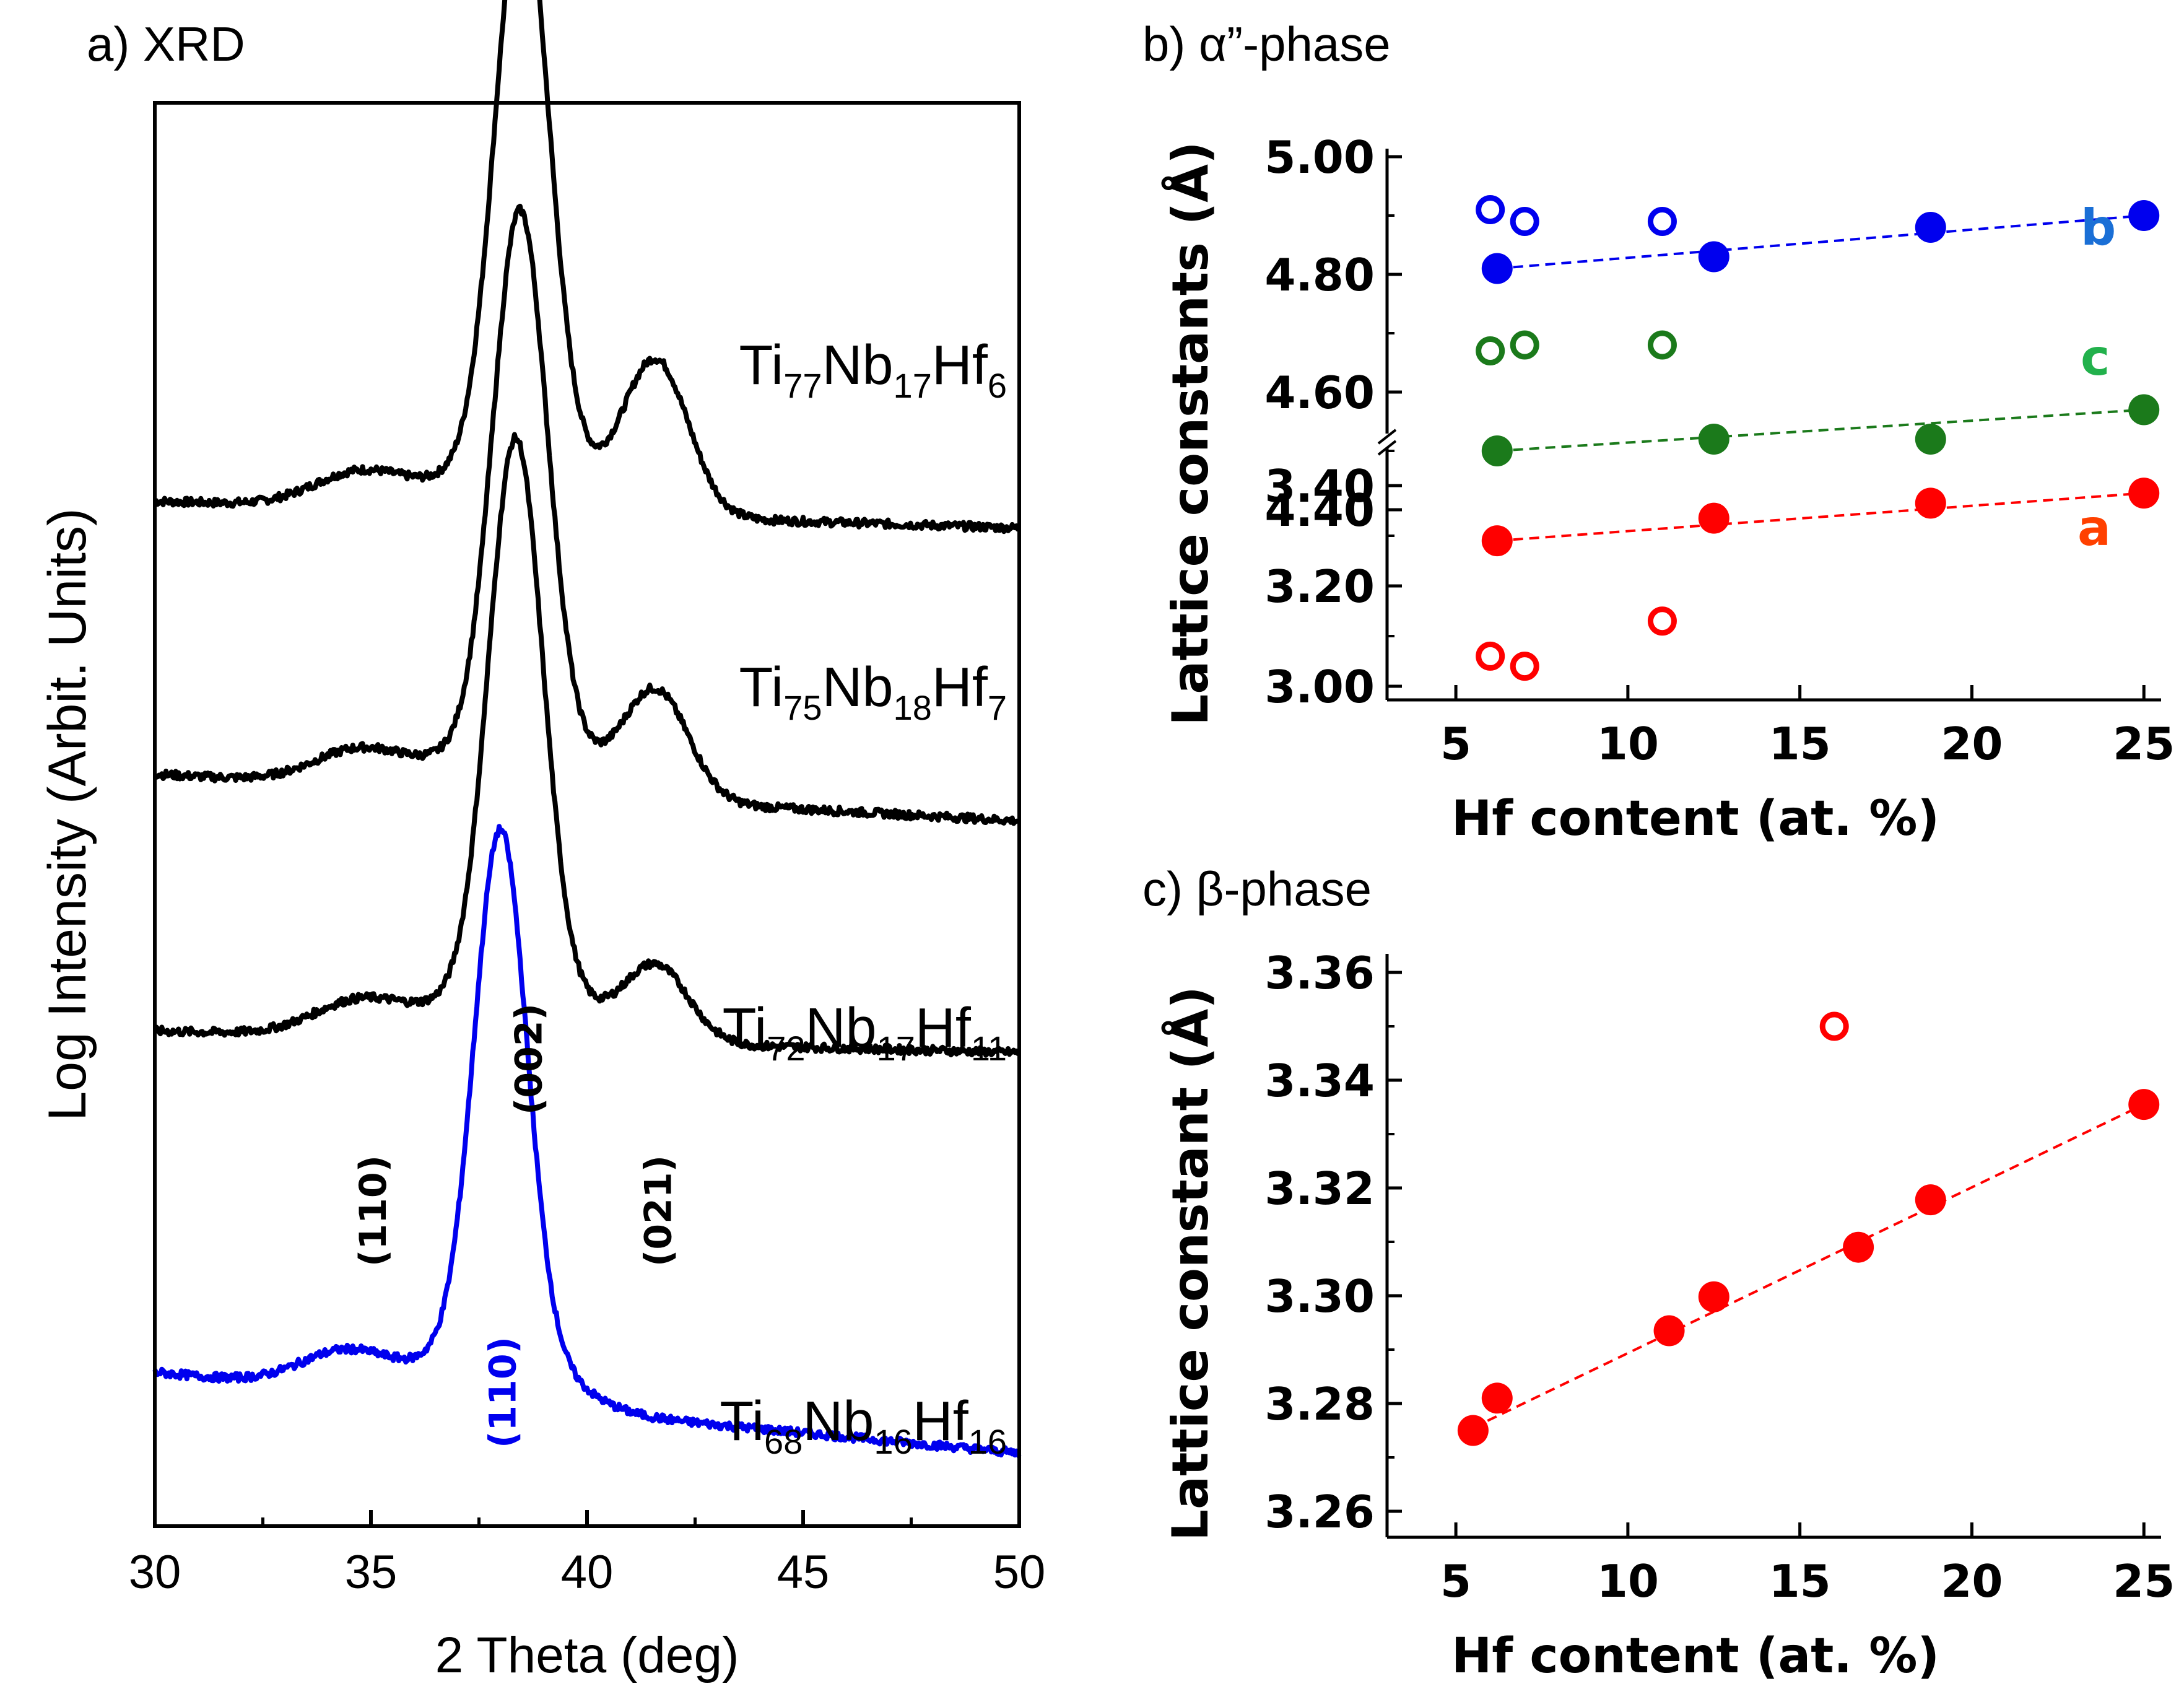  What do you see at coordinates (873, 692) in the screenshot?
I see `xrd-sample-label: Ti75Nb18Hf7` at bounding box center [873, 692].